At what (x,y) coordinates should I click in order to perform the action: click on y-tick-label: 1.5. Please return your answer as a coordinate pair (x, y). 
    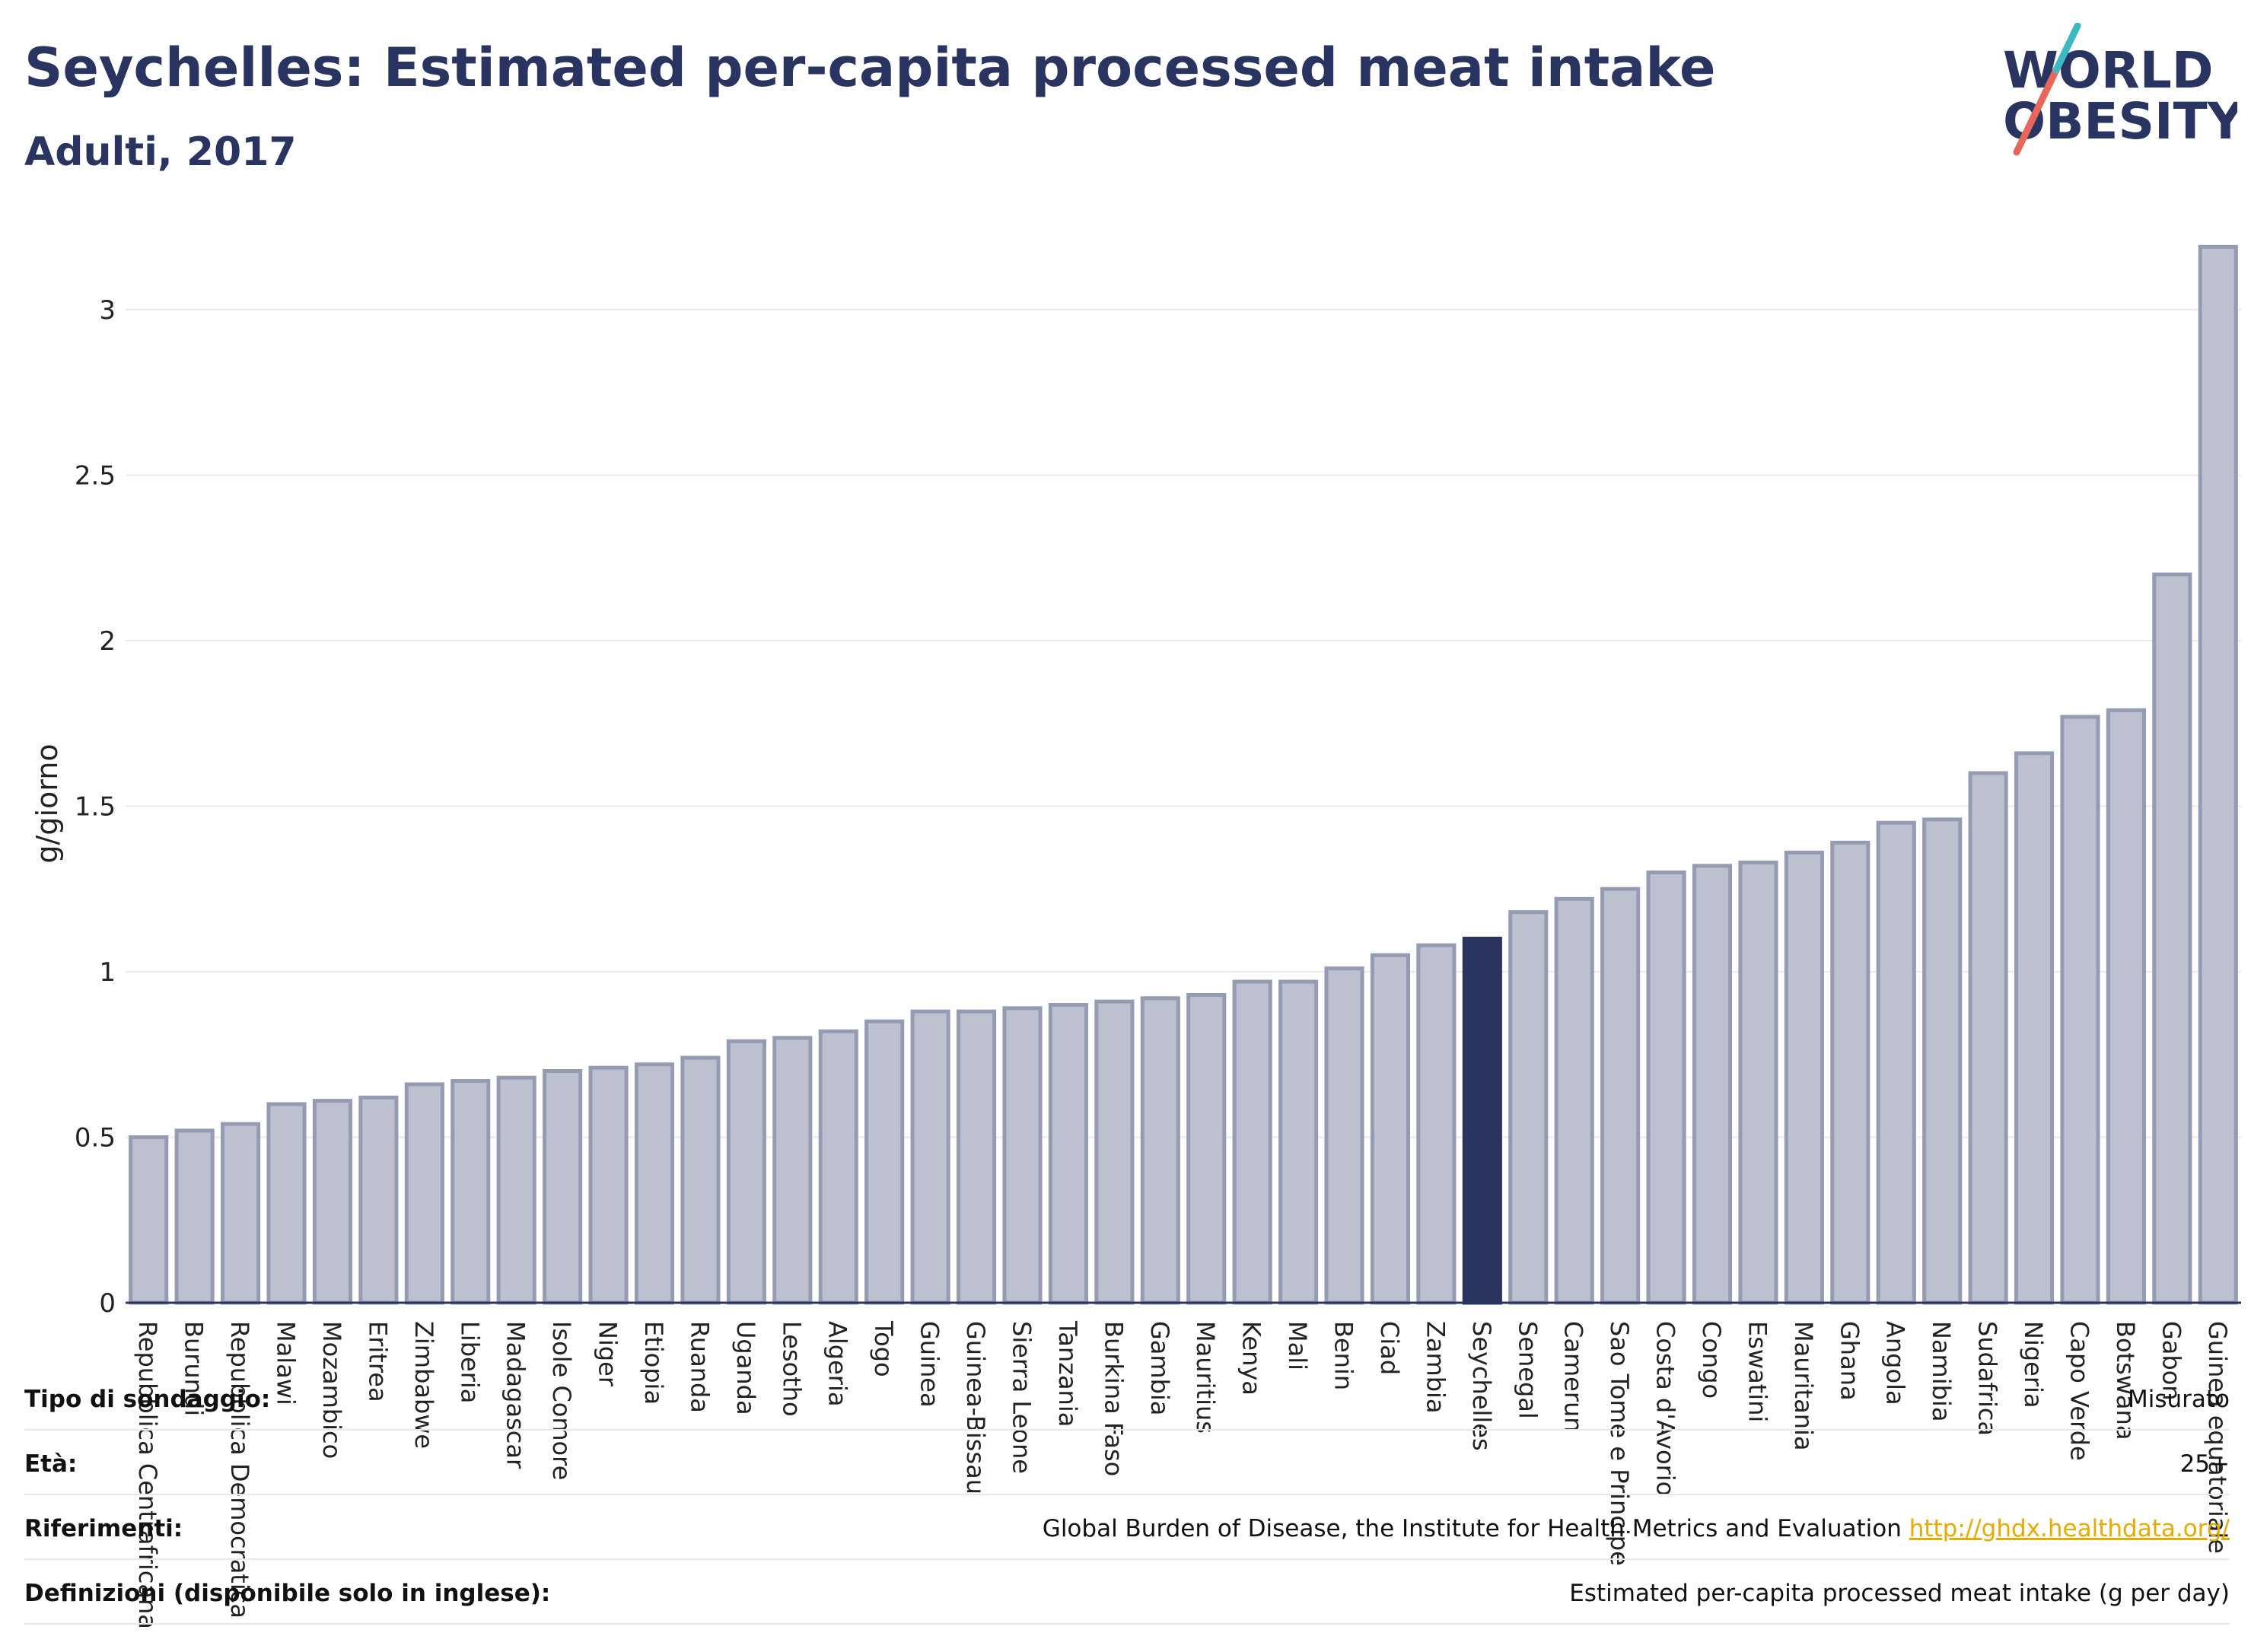
    Looking at the image, I should click on (95, 808).